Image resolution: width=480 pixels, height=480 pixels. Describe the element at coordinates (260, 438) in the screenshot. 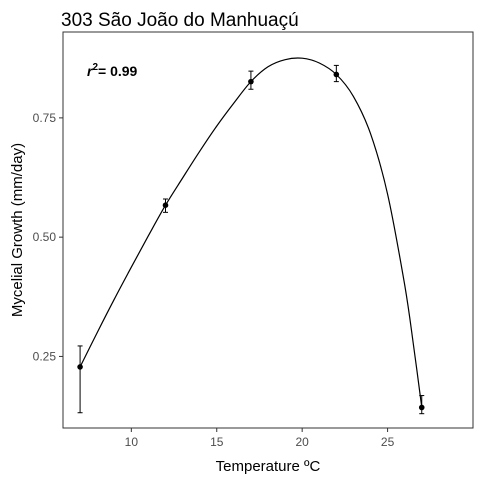

I see `x-axis-ticks: 10 15 20 25` at that location.